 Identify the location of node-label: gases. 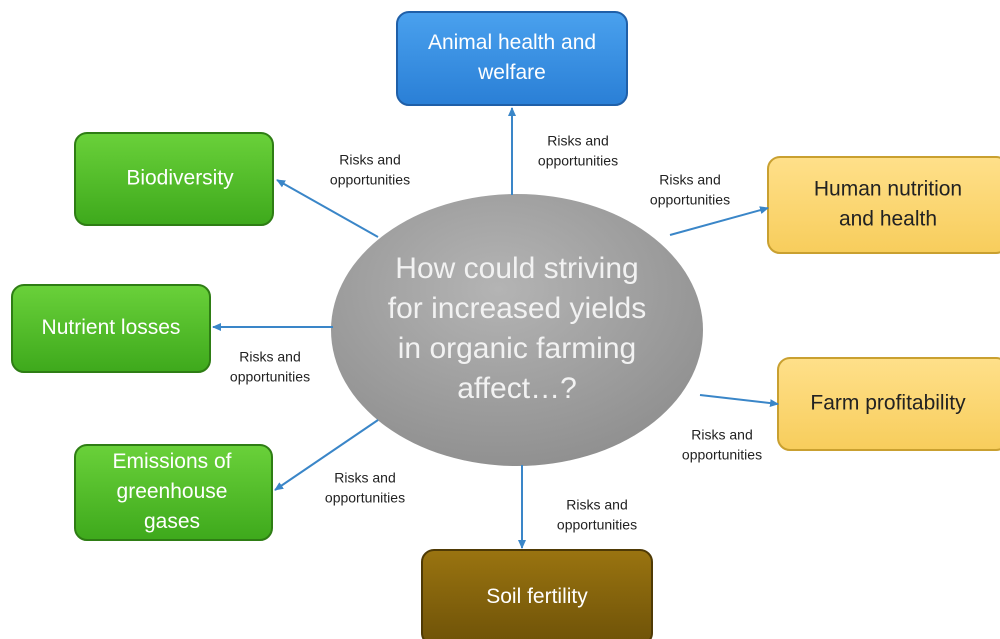
(172, 521).